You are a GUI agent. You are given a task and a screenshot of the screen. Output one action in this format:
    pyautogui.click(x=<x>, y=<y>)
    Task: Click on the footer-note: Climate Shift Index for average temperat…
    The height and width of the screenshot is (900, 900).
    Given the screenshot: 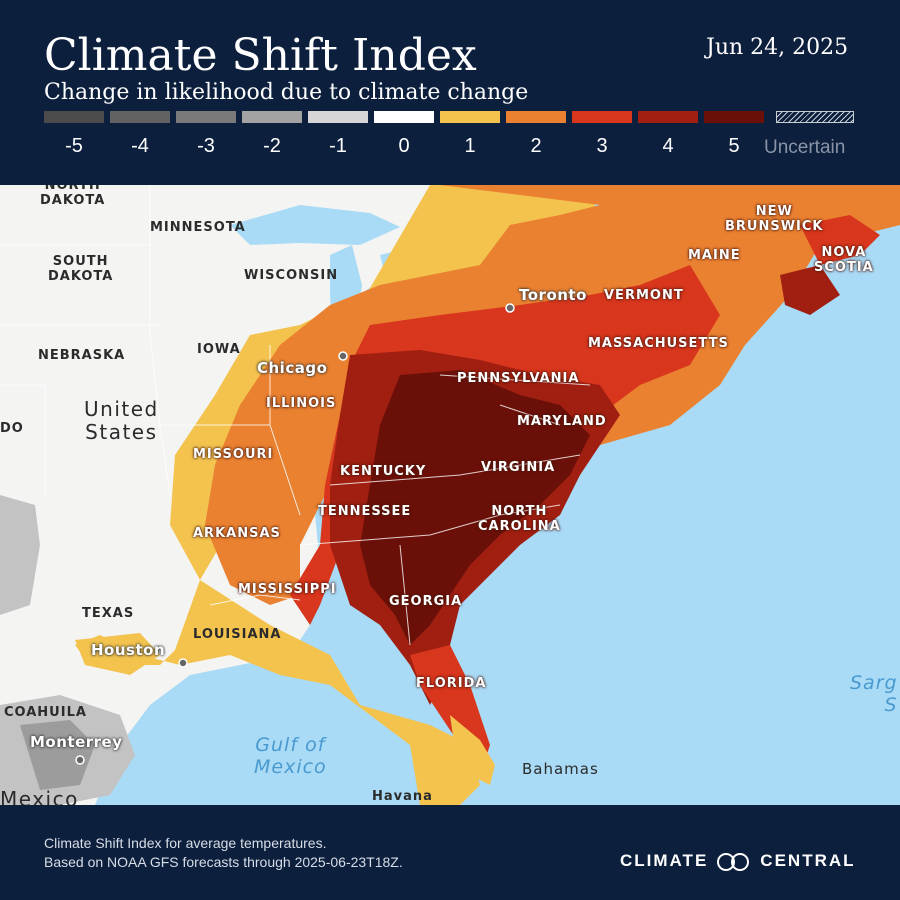 What is the action you would take?
    pyautogui.click(x=223, y=853)
    